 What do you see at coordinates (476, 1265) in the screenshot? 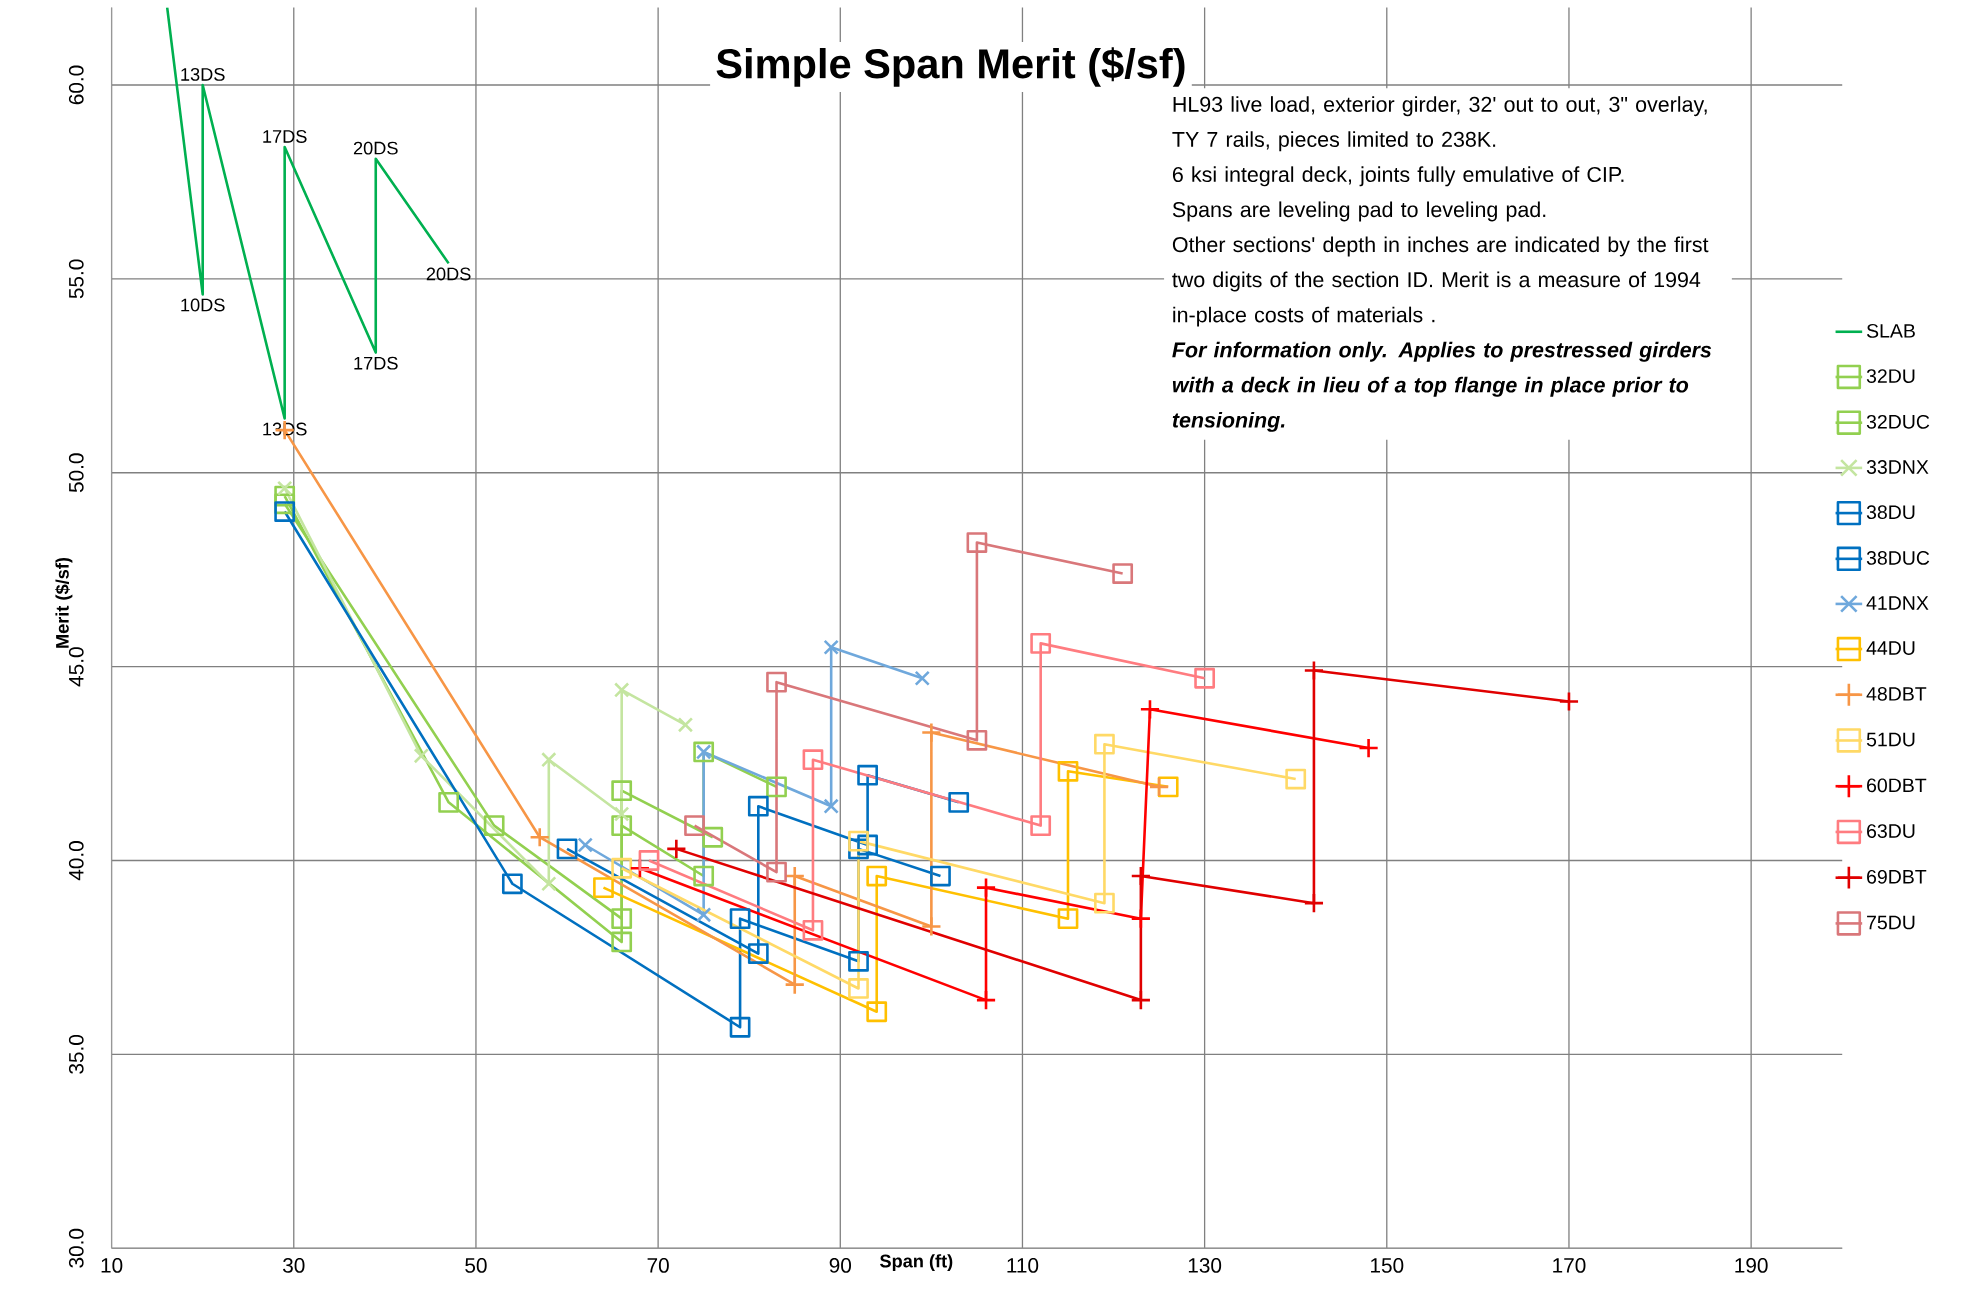
I see `x-tick-label: 50` at bounding box center [476, 1265].